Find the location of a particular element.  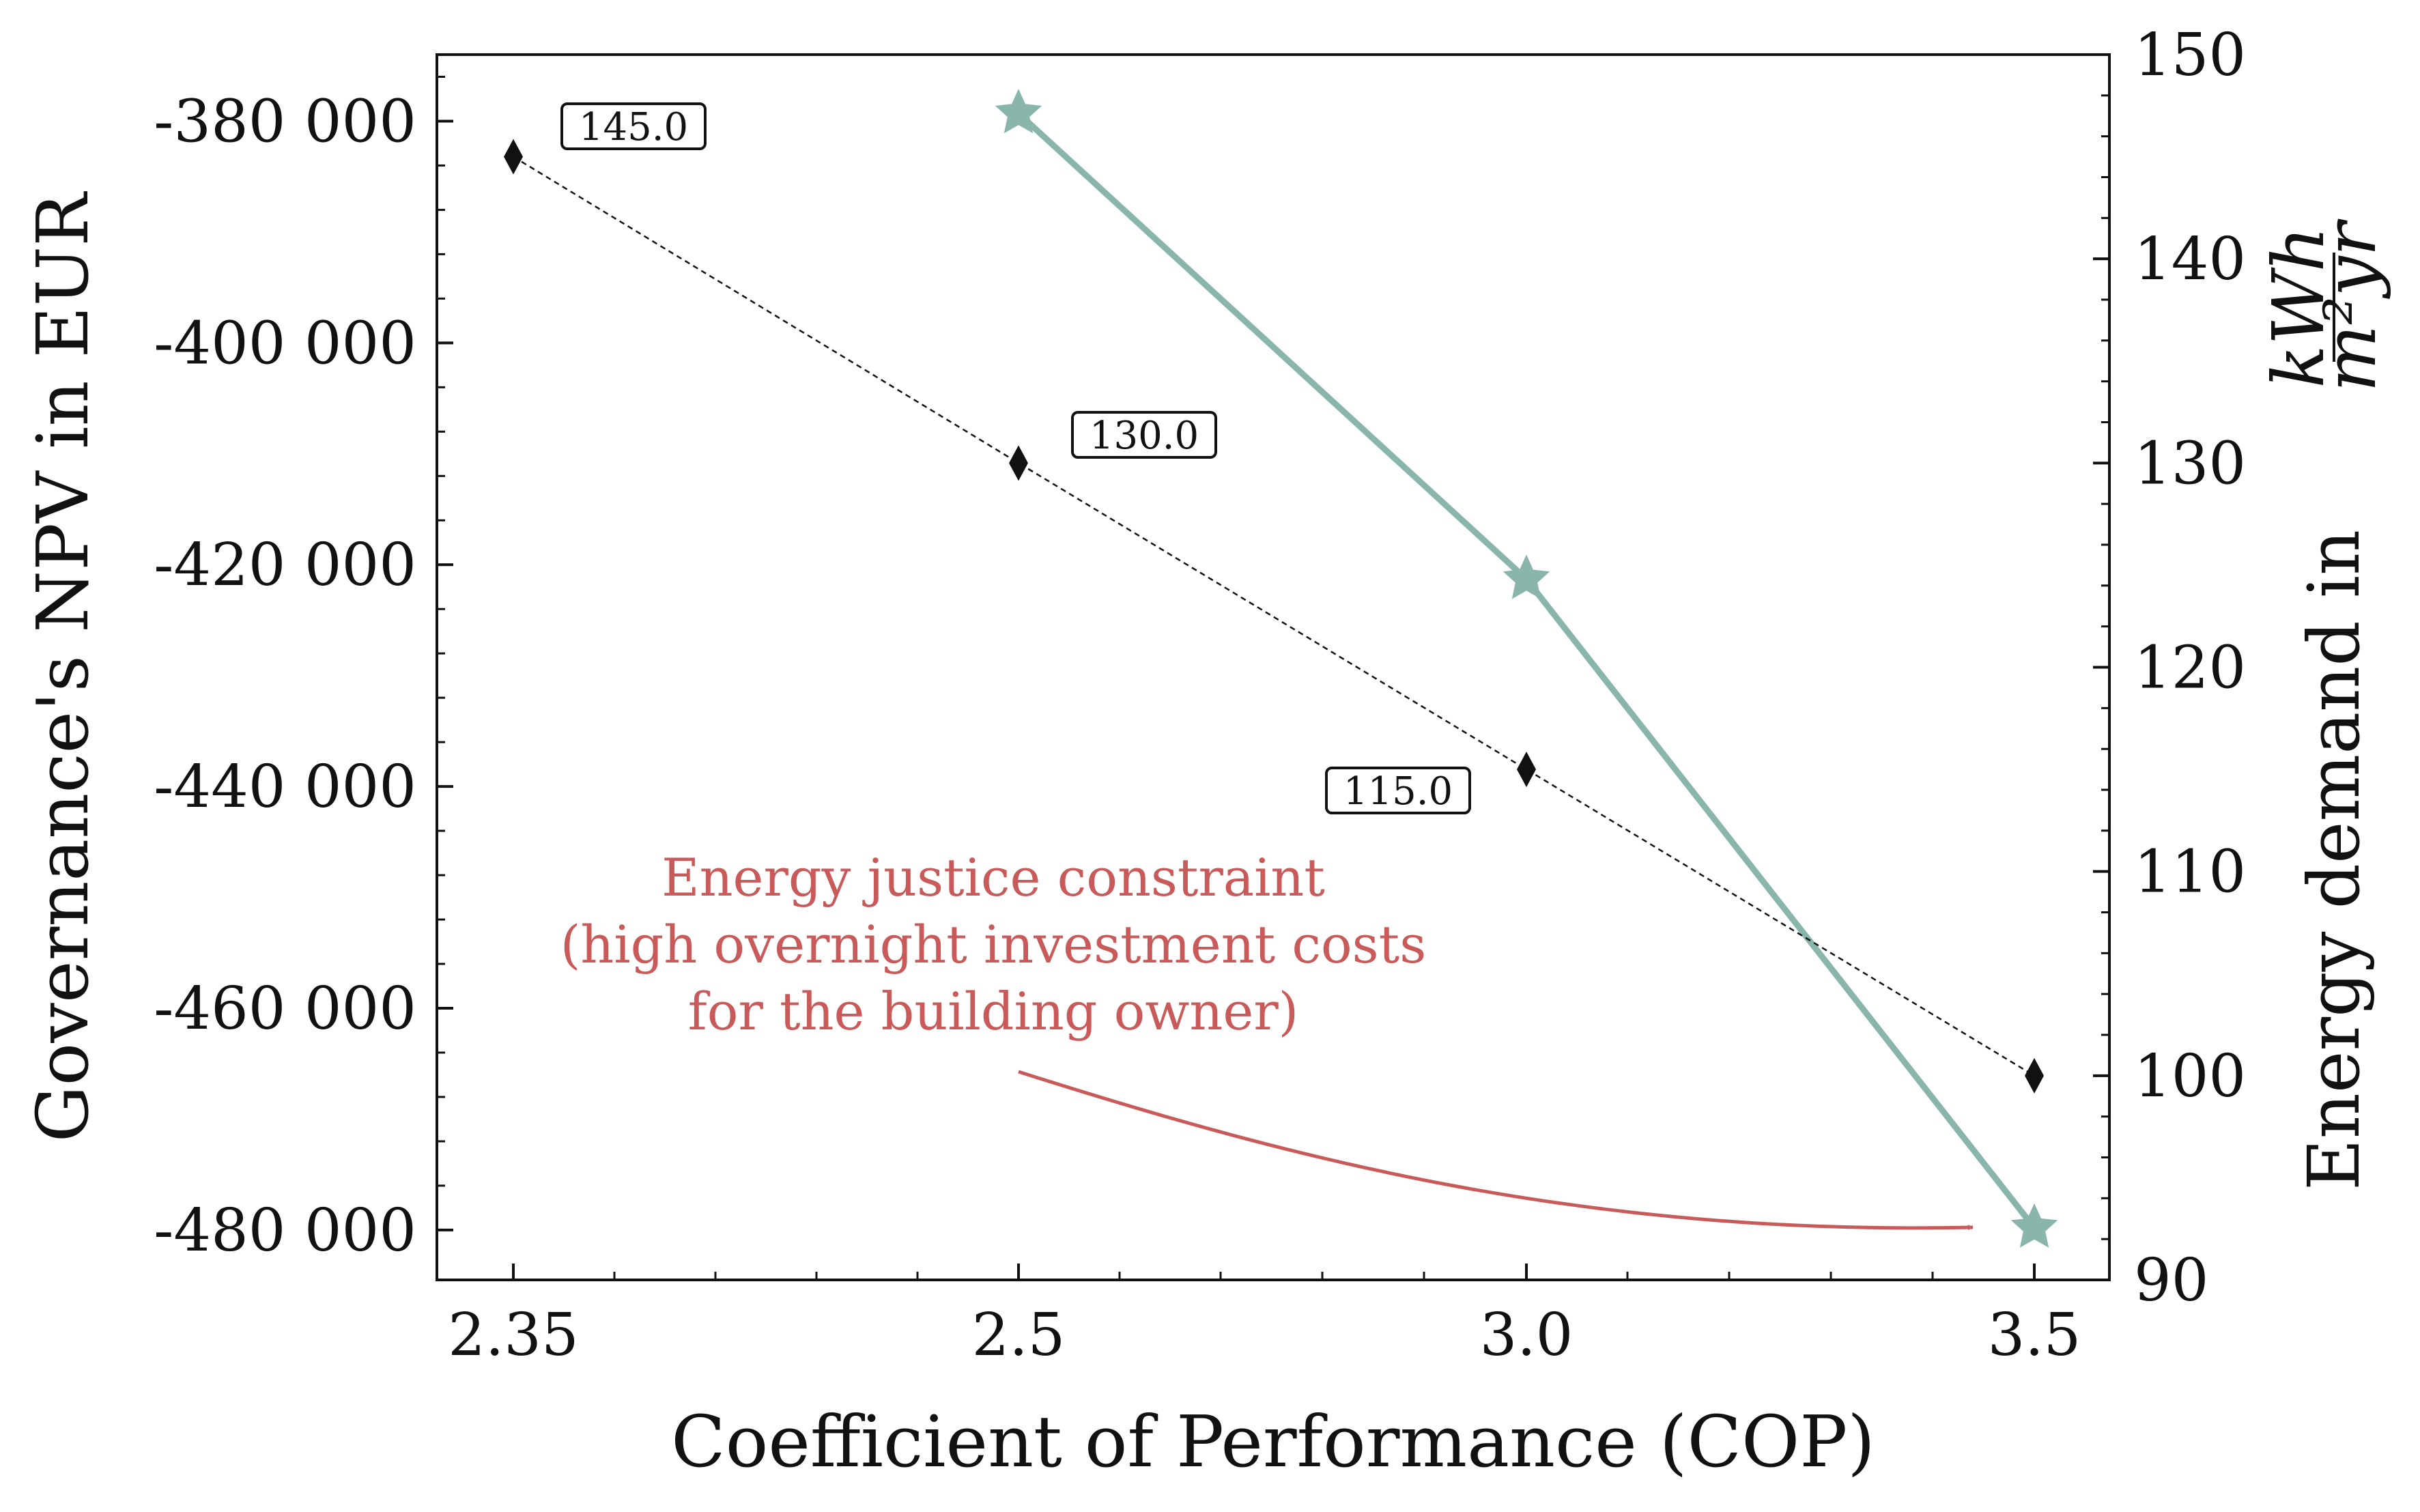

data-label-text: 145.0 is located at coordinates (633, 127).